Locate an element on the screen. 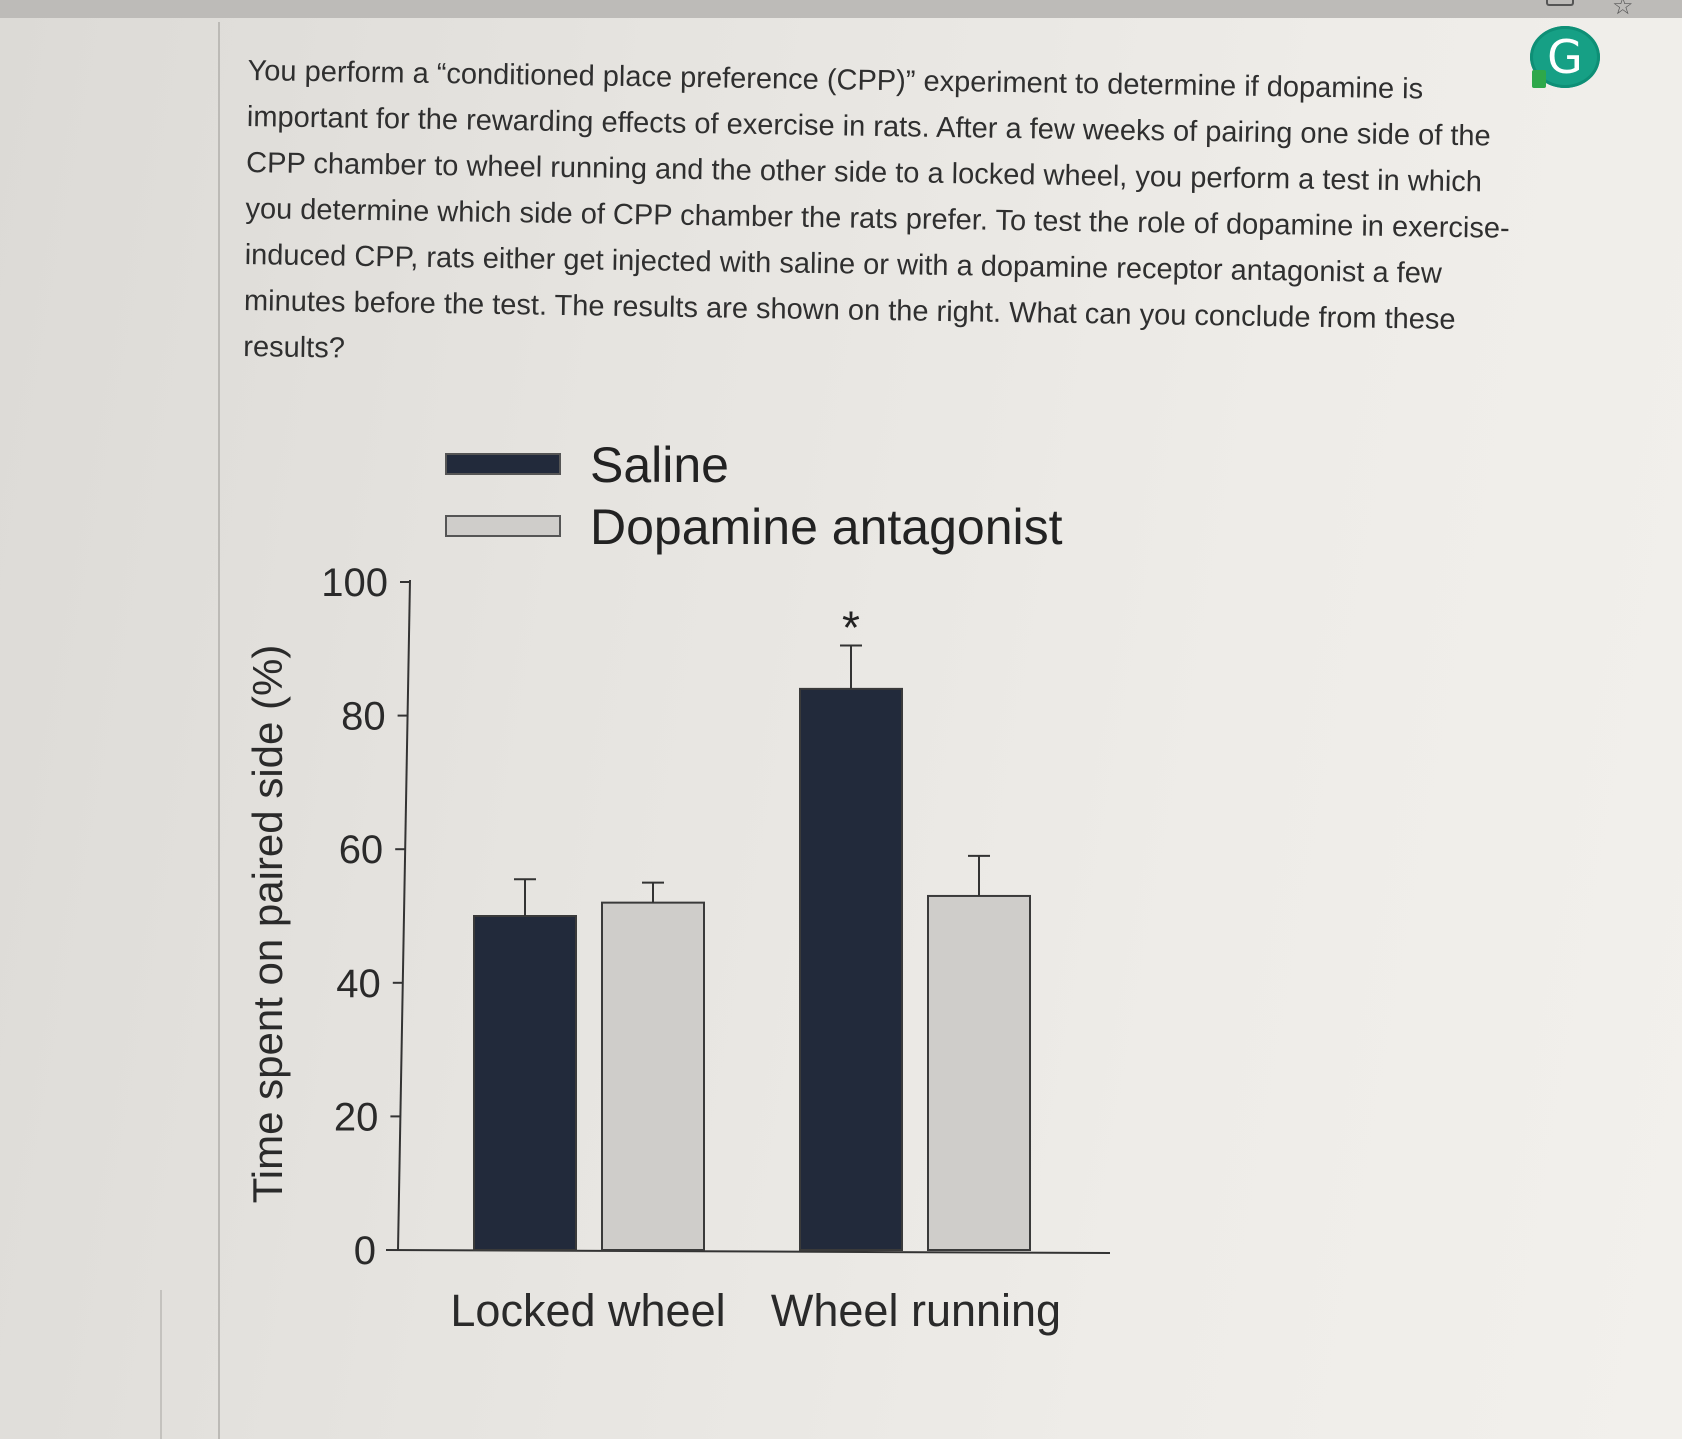 The width and height of the screenshot is (1682, 1439). bookmark-star-icon: ☆ is located at coordinates (1623, 10).